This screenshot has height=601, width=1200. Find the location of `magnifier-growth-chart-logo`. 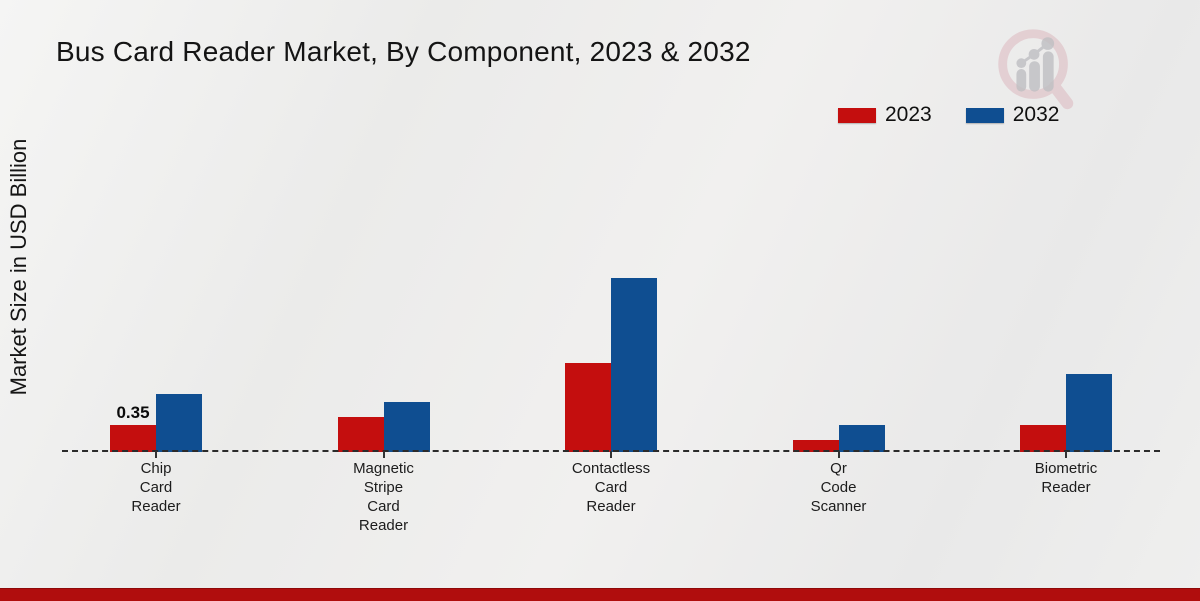

magnifier-growth-chart-logo is located at coordinates (1036, 69).